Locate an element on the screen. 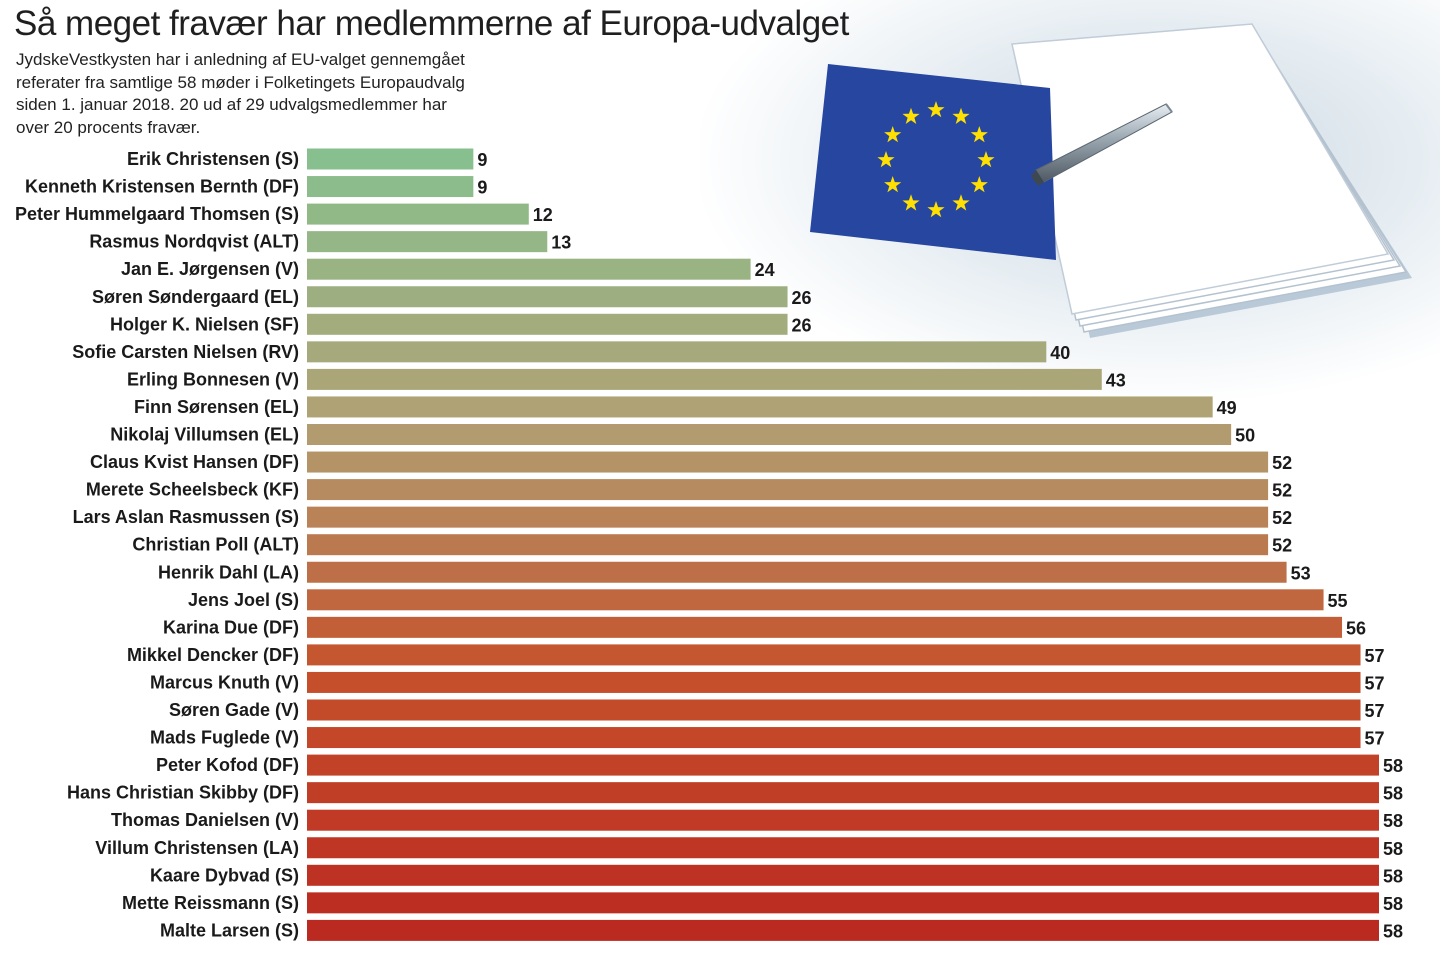 The image size is (1440, 965). value-label: 24 is located at coordinates (765, 270).